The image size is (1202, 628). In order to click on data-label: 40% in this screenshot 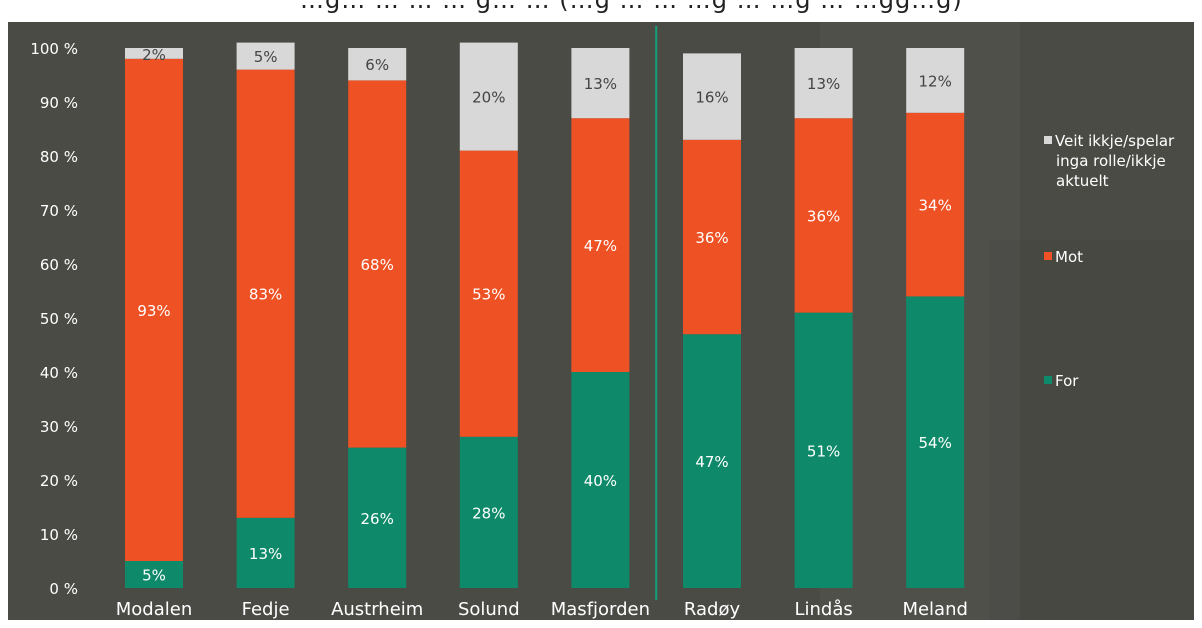, I will do `click(600, 481)`.